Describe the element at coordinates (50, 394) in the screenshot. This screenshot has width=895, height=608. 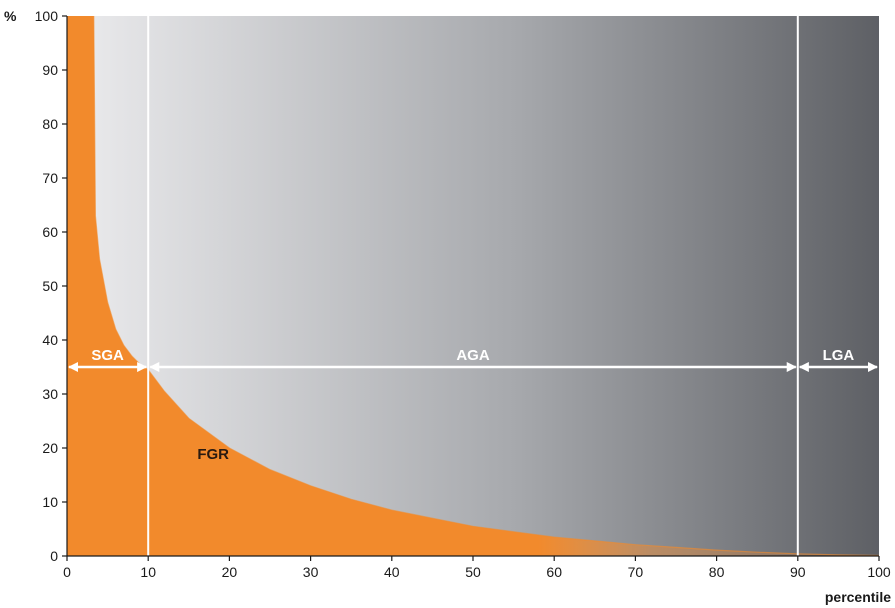
I see `y-tick-label-30: 30` at that location.